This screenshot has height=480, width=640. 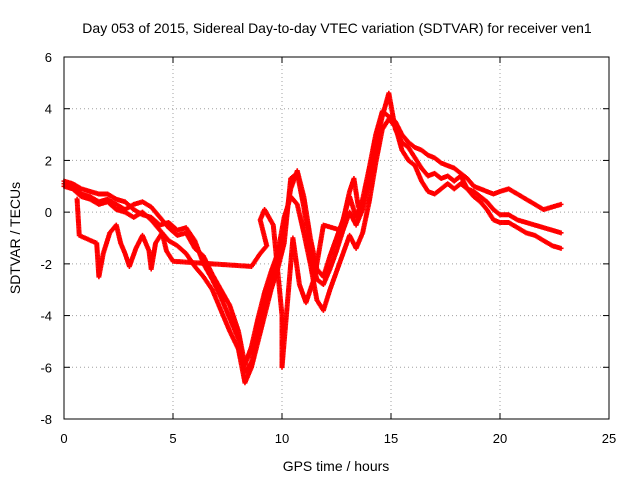 What do you see at coordinates (46, 264) in the screenshot?
I see `y-tick-label: -2` at bounding box center [46, 264].